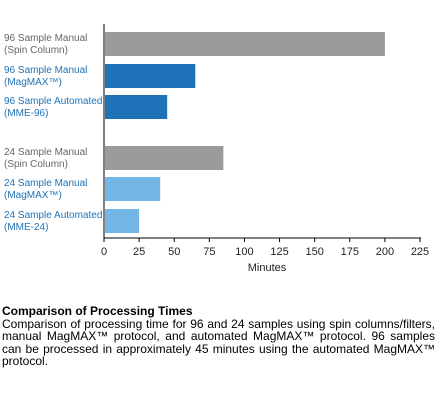 Image resolution: width=437 pixels, height=419 pixels. Describe the element at coordinates (53, 215) in the screenshot. I see `category-label-line: 24 Sample Automated` at that location.